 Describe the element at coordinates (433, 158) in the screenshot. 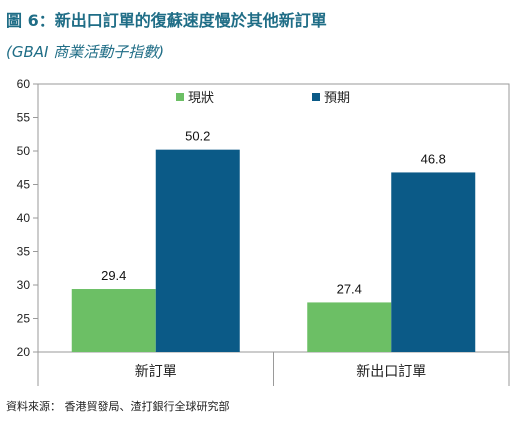

I see `data-label: 46.8` at that location.